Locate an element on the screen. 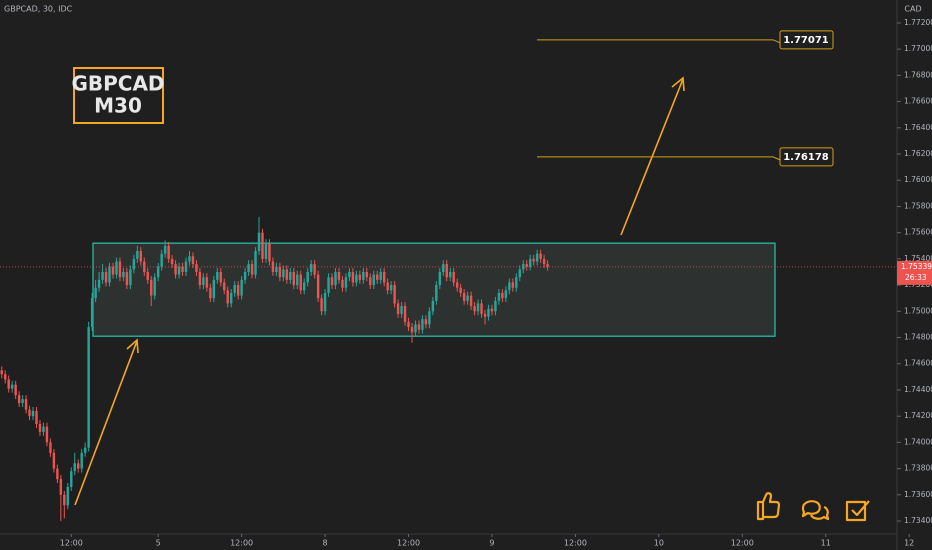  target-label: 1.76178 is located at coordinates (806, 157).